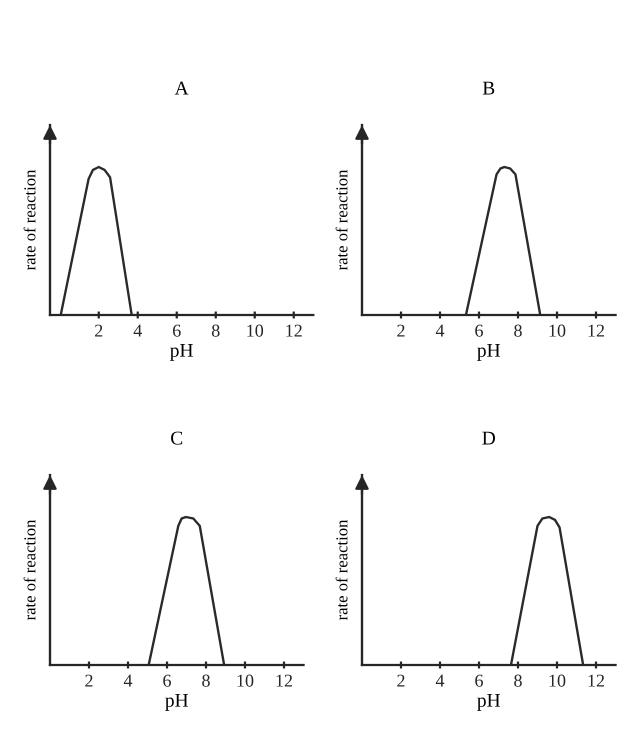  What do you see at coordinates (488, 88) in the screenshot?
I see `chart-title: B` at bounding box center [488, 88].